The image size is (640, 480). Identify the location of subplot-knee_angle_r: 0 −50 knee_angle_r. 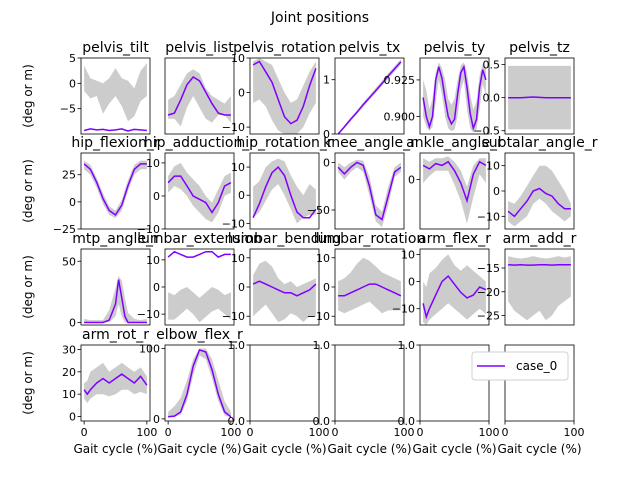
(361, 182).